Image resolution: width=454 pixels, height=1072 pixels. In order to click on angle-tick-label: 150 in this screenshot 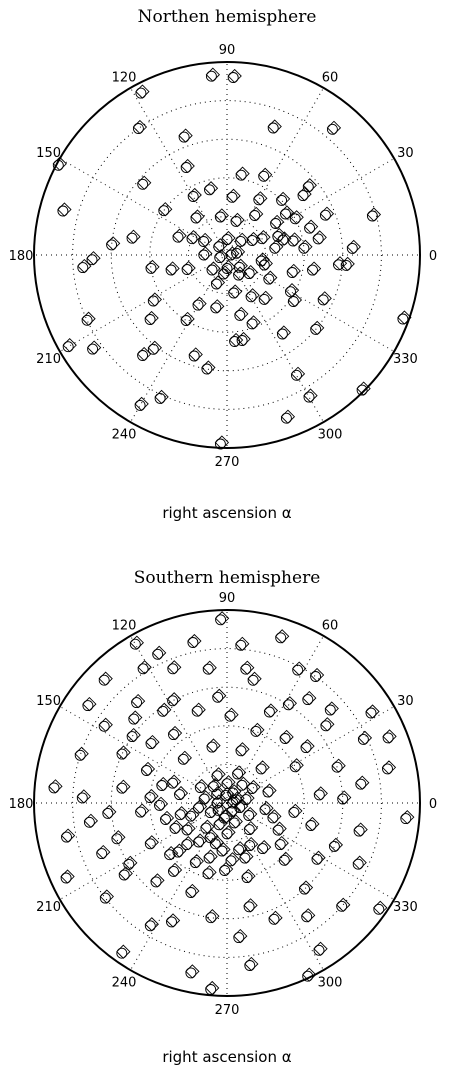, I will do `click(48, 153)`.